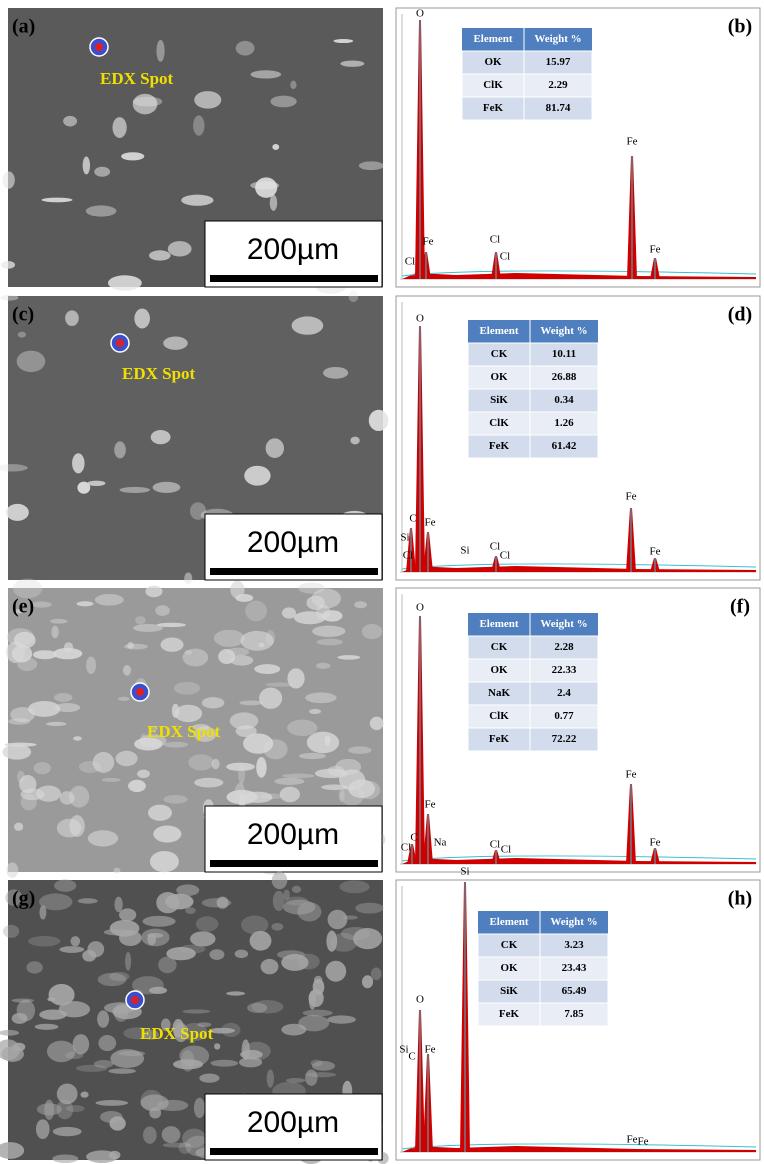 Image resolution: width=764 pixels, height=1164 pixels. Describe the element at coordinates (499, 739) in the screenshot. I see `table-cell: FeK` at that location.